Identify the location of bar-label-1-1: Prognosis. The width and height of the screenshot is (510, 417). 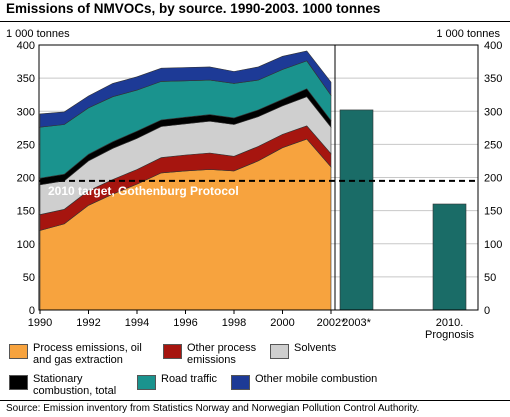
(449, 335).